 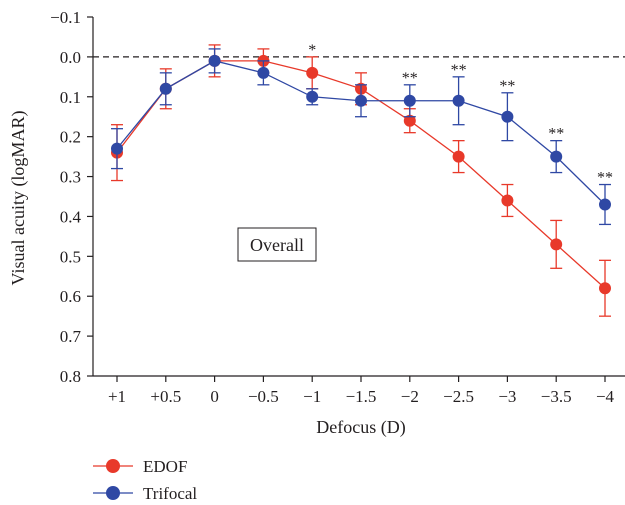 I want to click on y-axis-label: Visual acuity (logMAR), so click(x=18, y=198).